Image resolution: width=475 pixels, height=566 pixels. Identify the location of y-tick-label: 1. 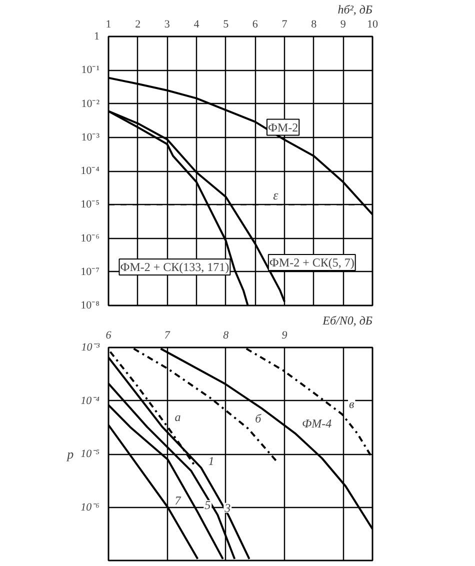
(97, 36).